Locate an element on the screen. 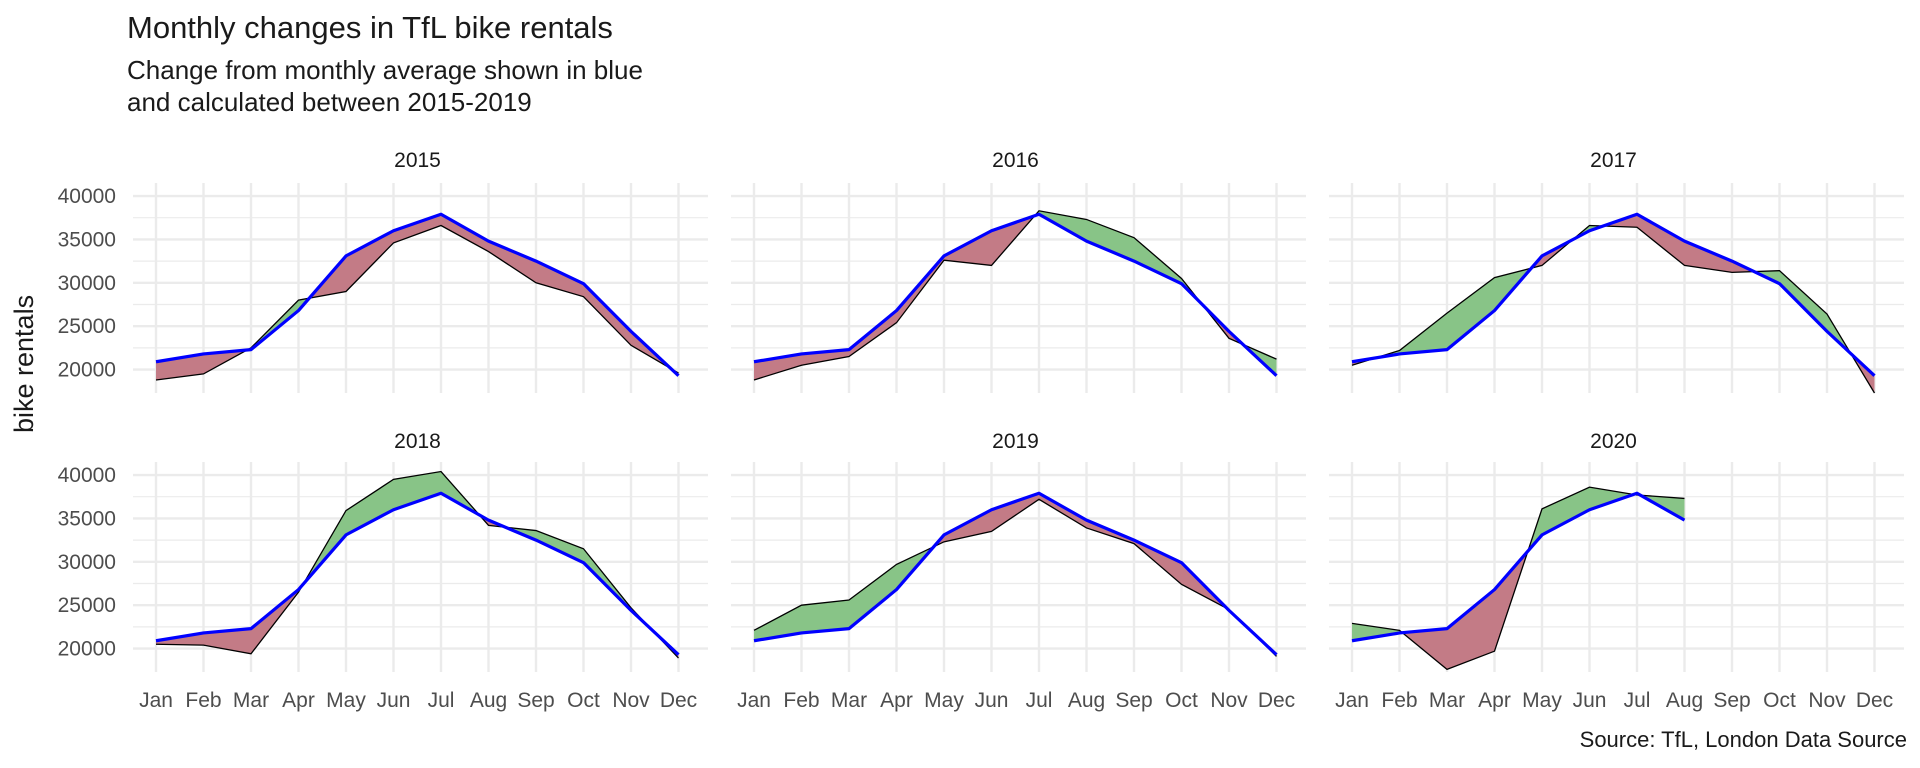 The image size is (1920, 768). facet-strip-label: 2018 is located at coordinates (417, 441).